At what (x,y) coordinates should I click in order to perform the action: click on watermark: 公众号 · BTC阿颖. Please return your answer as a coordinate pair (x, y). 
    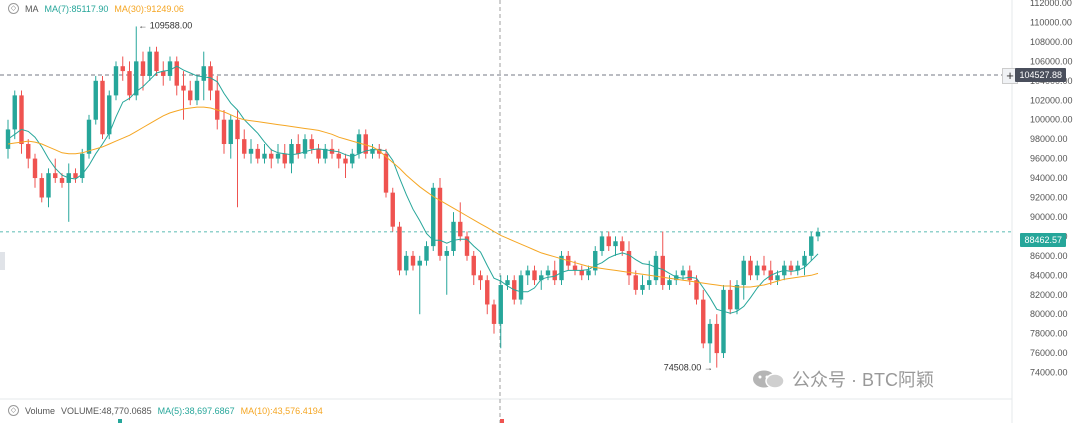
    Looking at the image, I should click on (843, 379).